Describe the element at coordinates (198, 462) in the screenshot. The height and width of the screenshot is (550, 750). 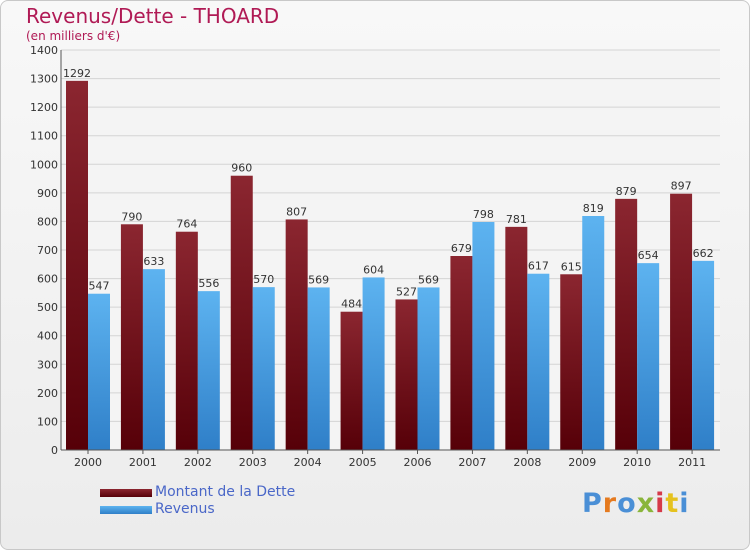
I see `x-tick-label: 2002` at that location.